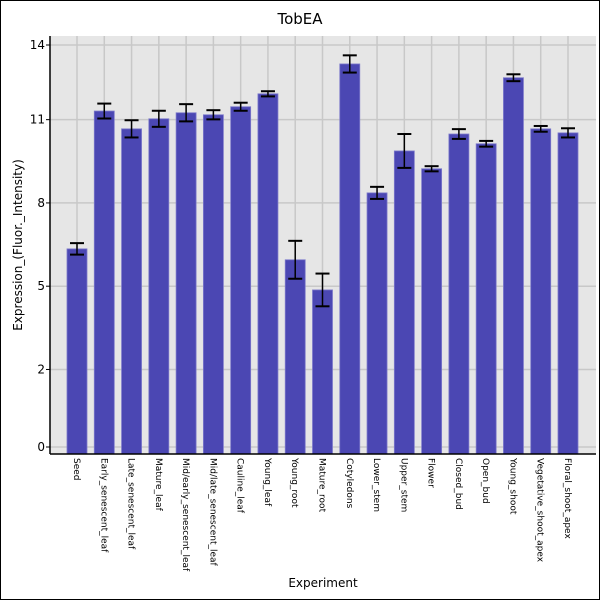 The height and width of the screenshot is (600, 600). I want to click on x-tick-label: Young_shoot, so click(512, 486).